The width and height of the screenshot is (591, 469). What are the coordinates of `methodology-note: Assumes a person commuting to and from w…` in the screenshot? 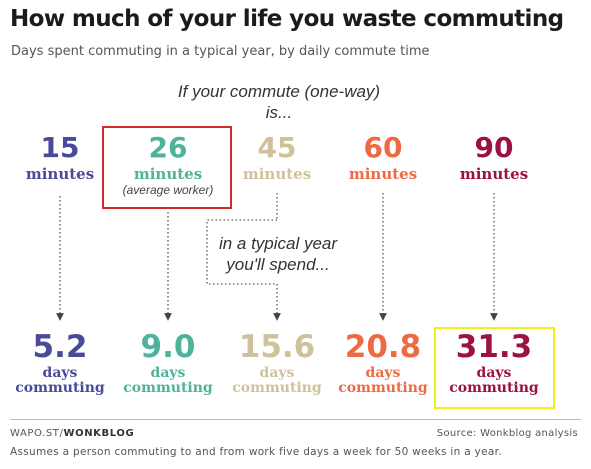 It's located at (256, 452).